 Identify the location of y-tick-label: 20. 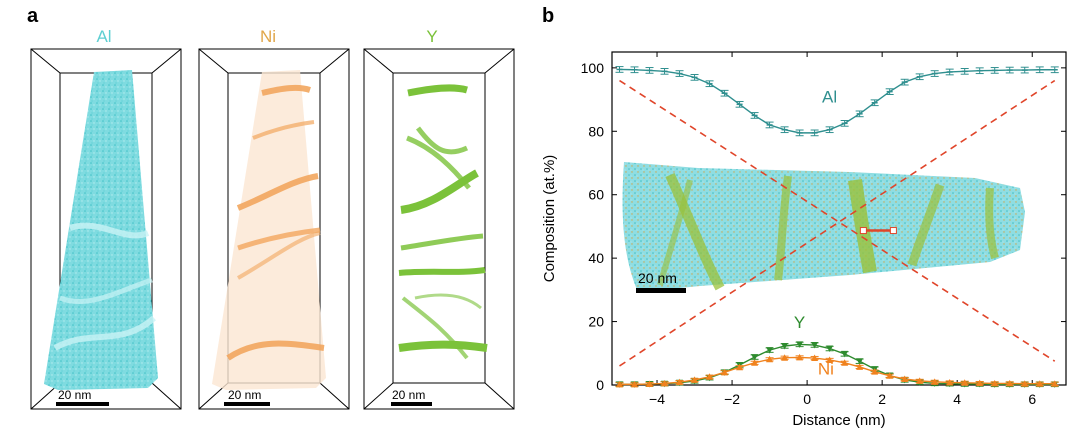
(596, 322).